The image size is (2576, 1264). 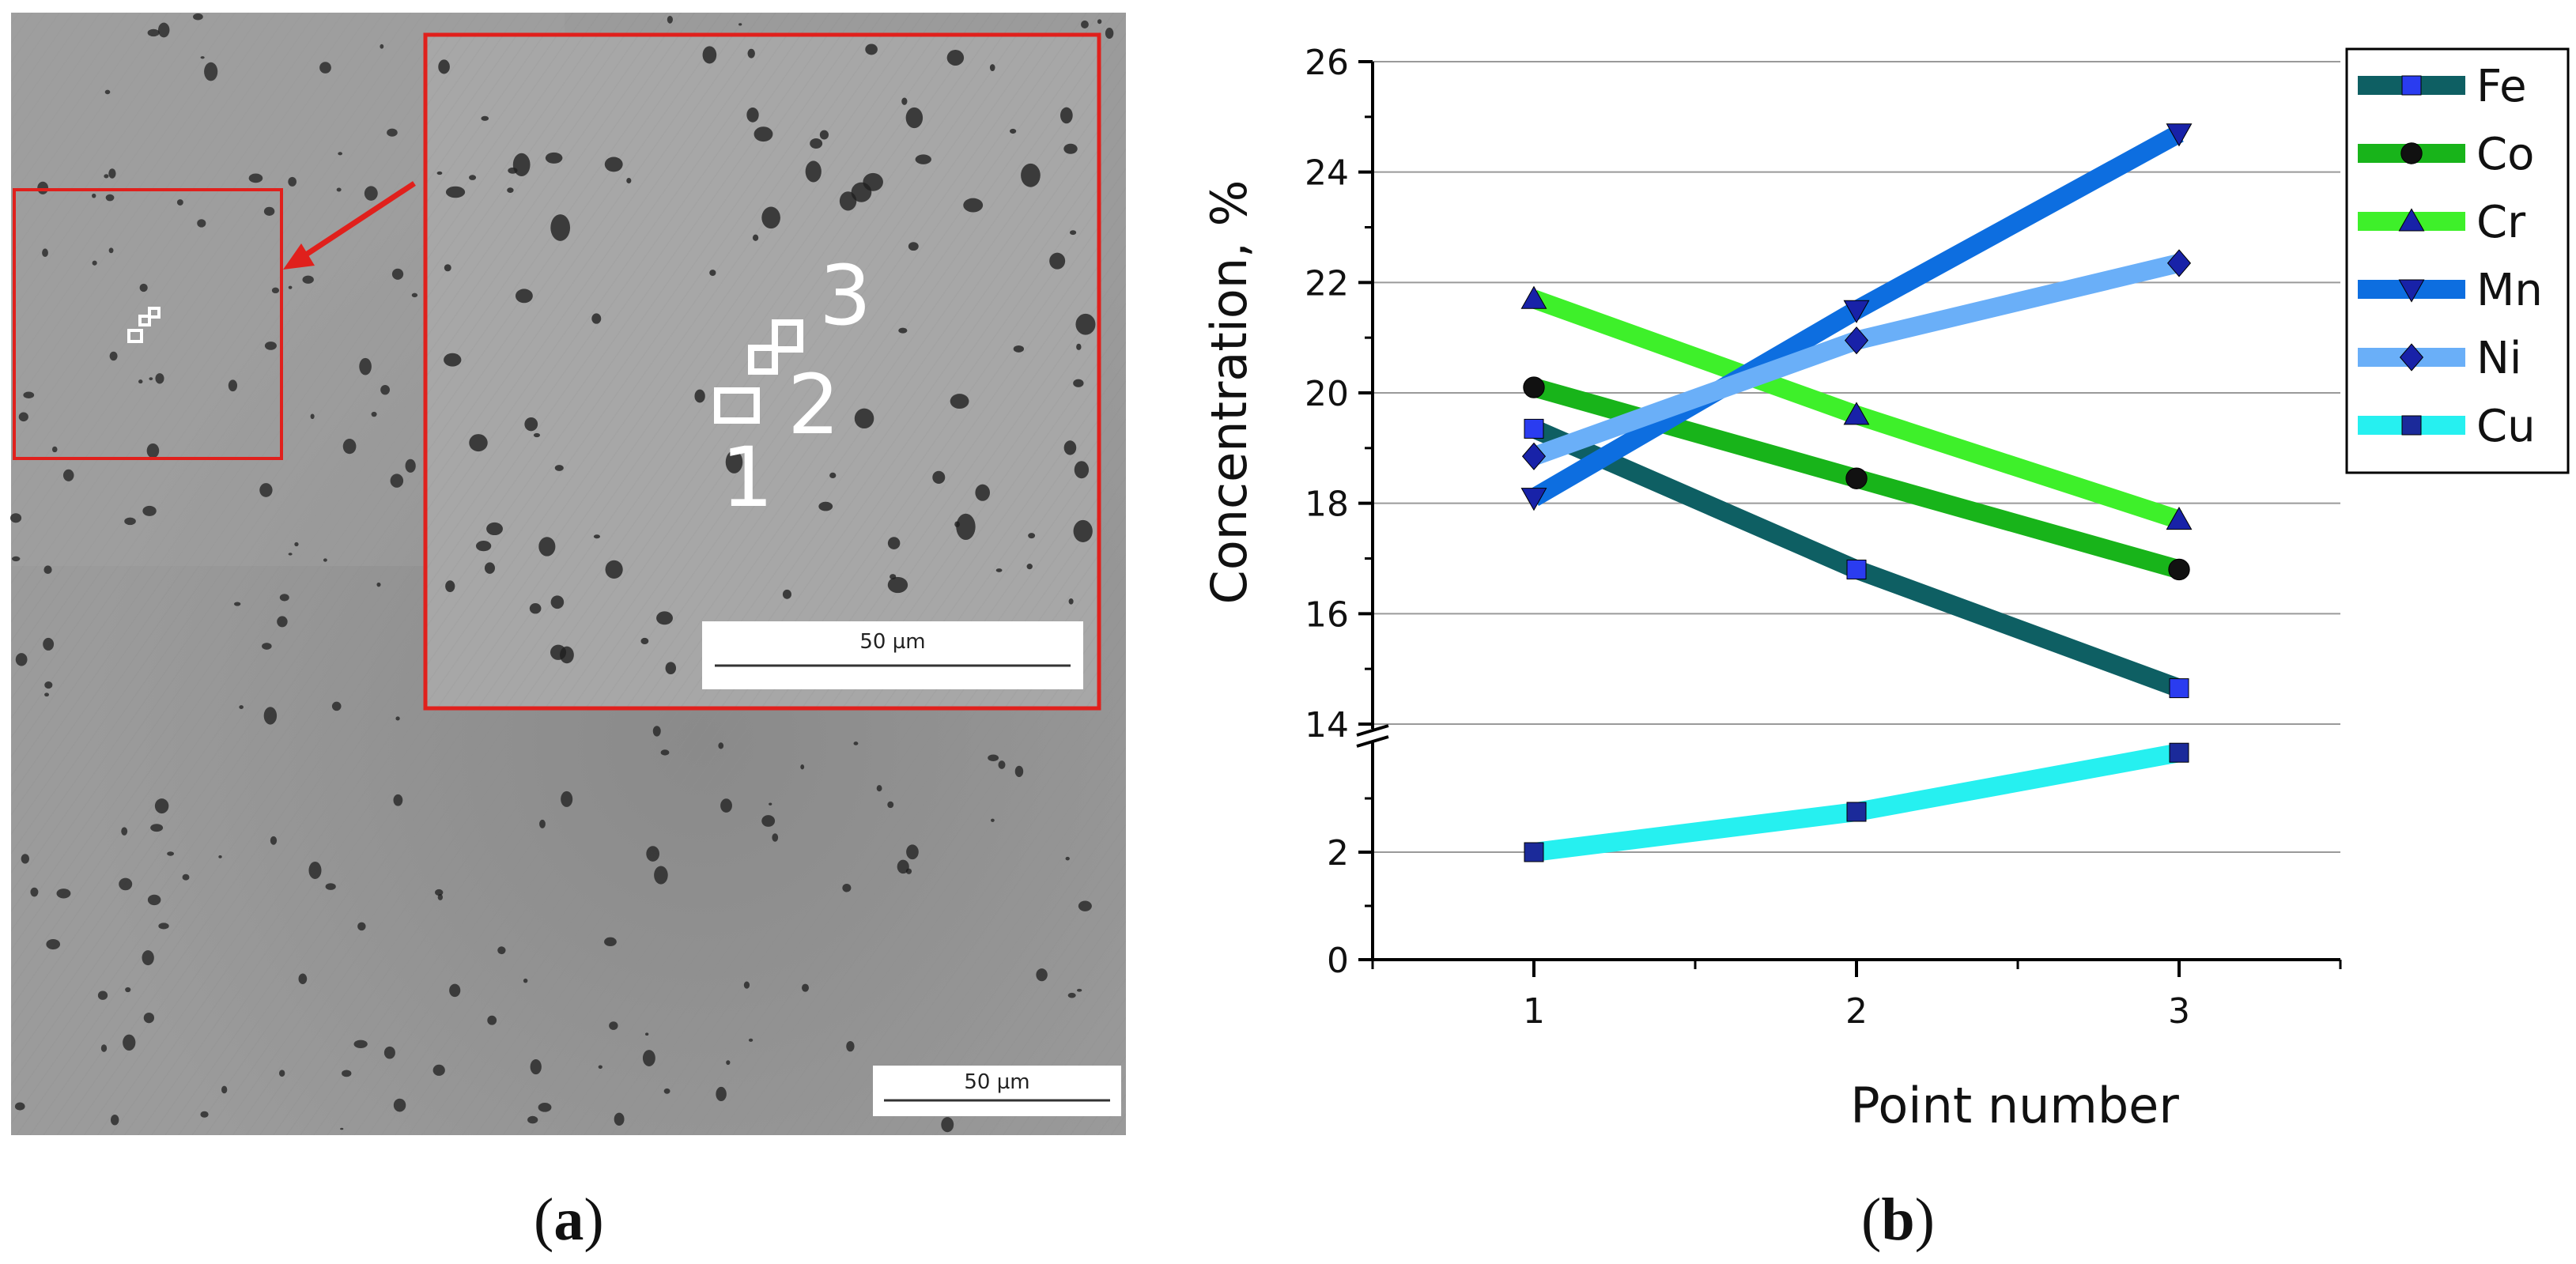 I want to click on selection-frame, so click(x=148, y=324).